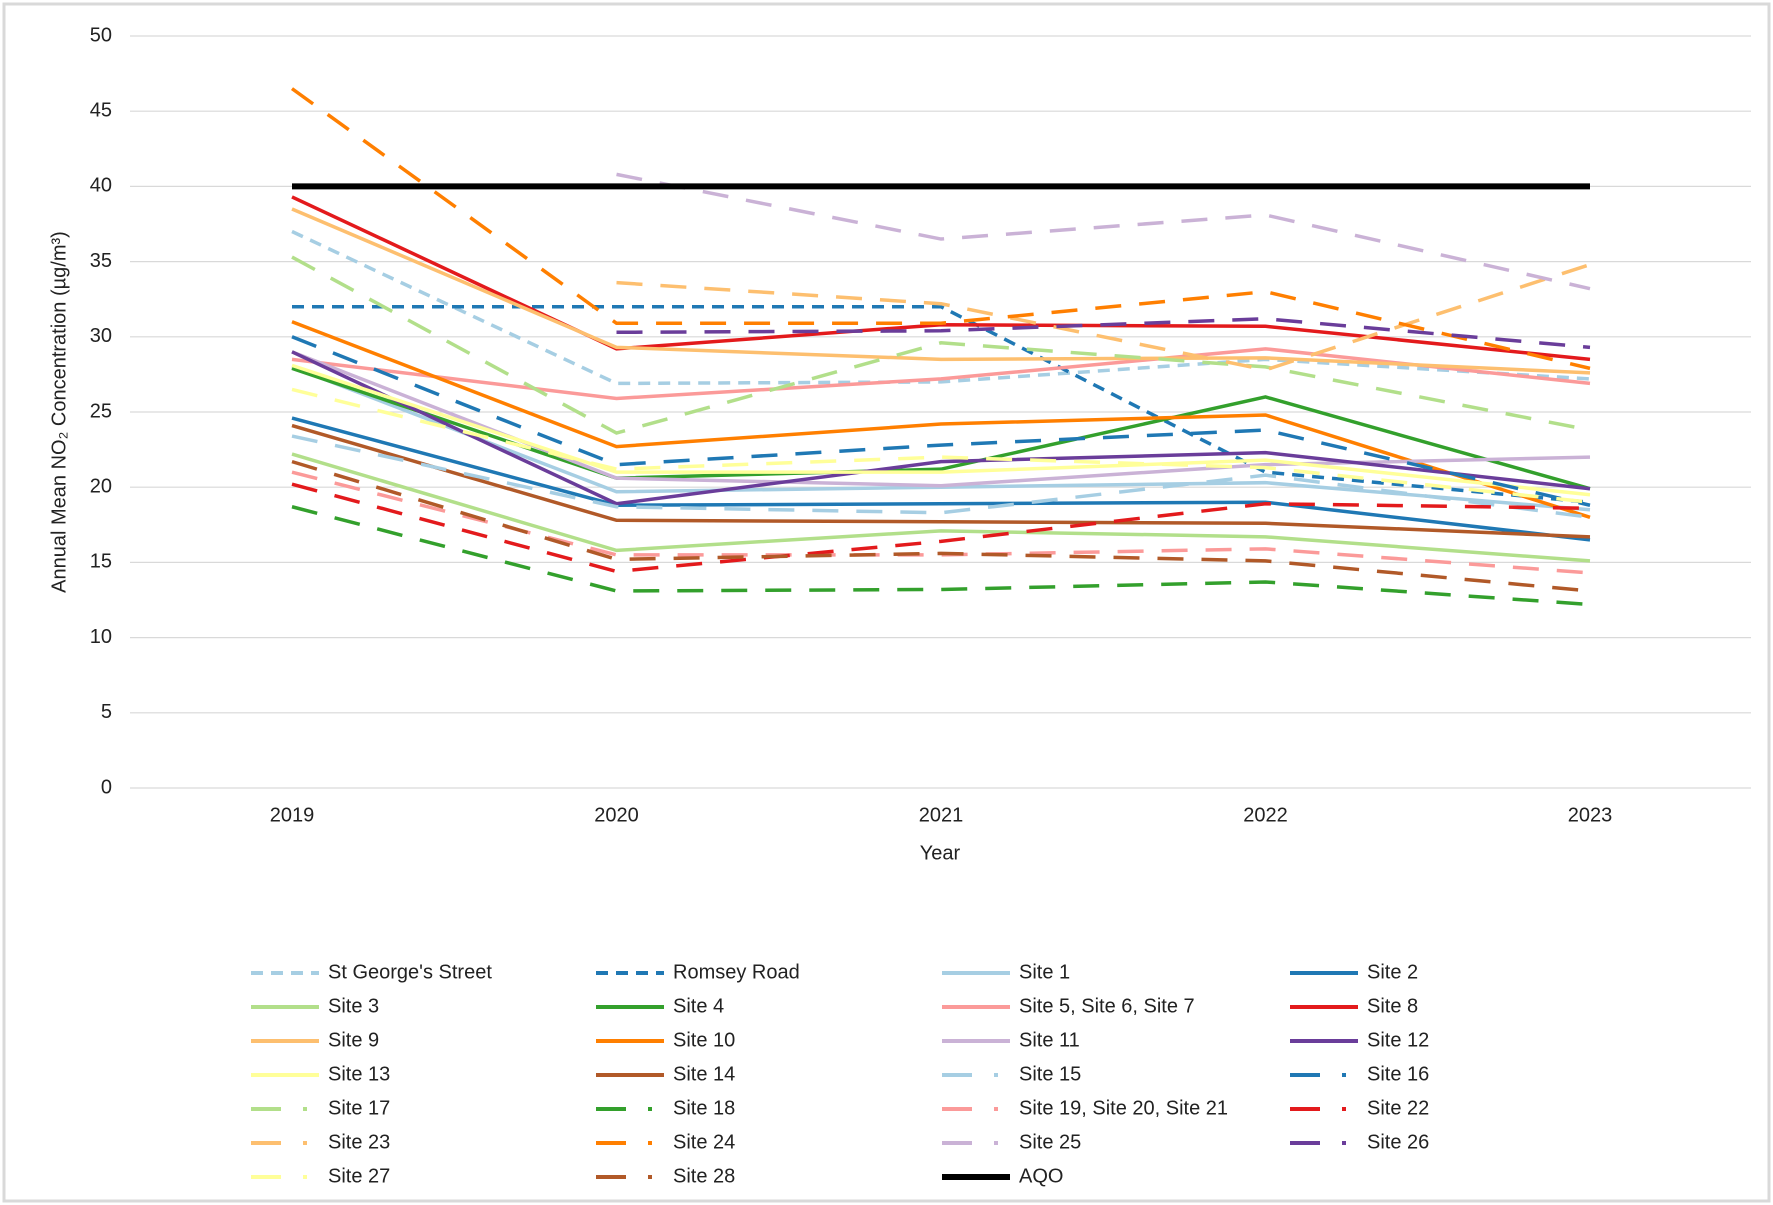 Image resolution: width=1773 pixels, height=1205 pixels. What do you see at coordinates (1041, 1176) in the screenshot?
I see `legend-label: AQO` at bounding box center [1041, 1176].